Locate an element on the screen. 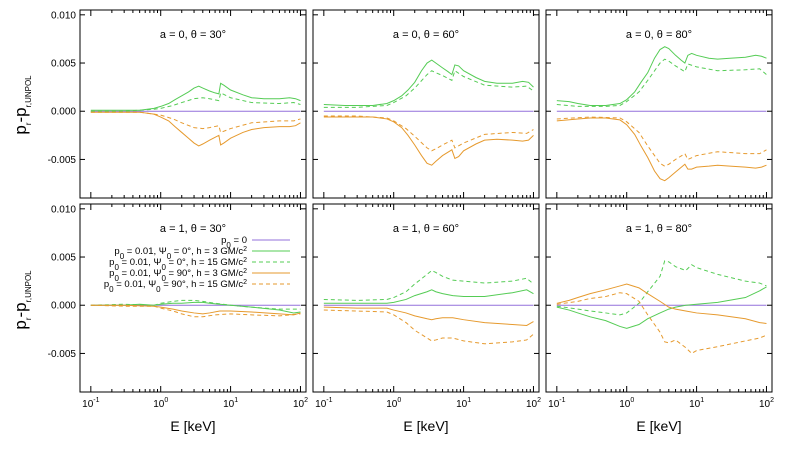  panel-6: 10⁻¹ 10⁰ 10¹ 10² a = 1, θ = 80° is located at coordinates (659, 306).